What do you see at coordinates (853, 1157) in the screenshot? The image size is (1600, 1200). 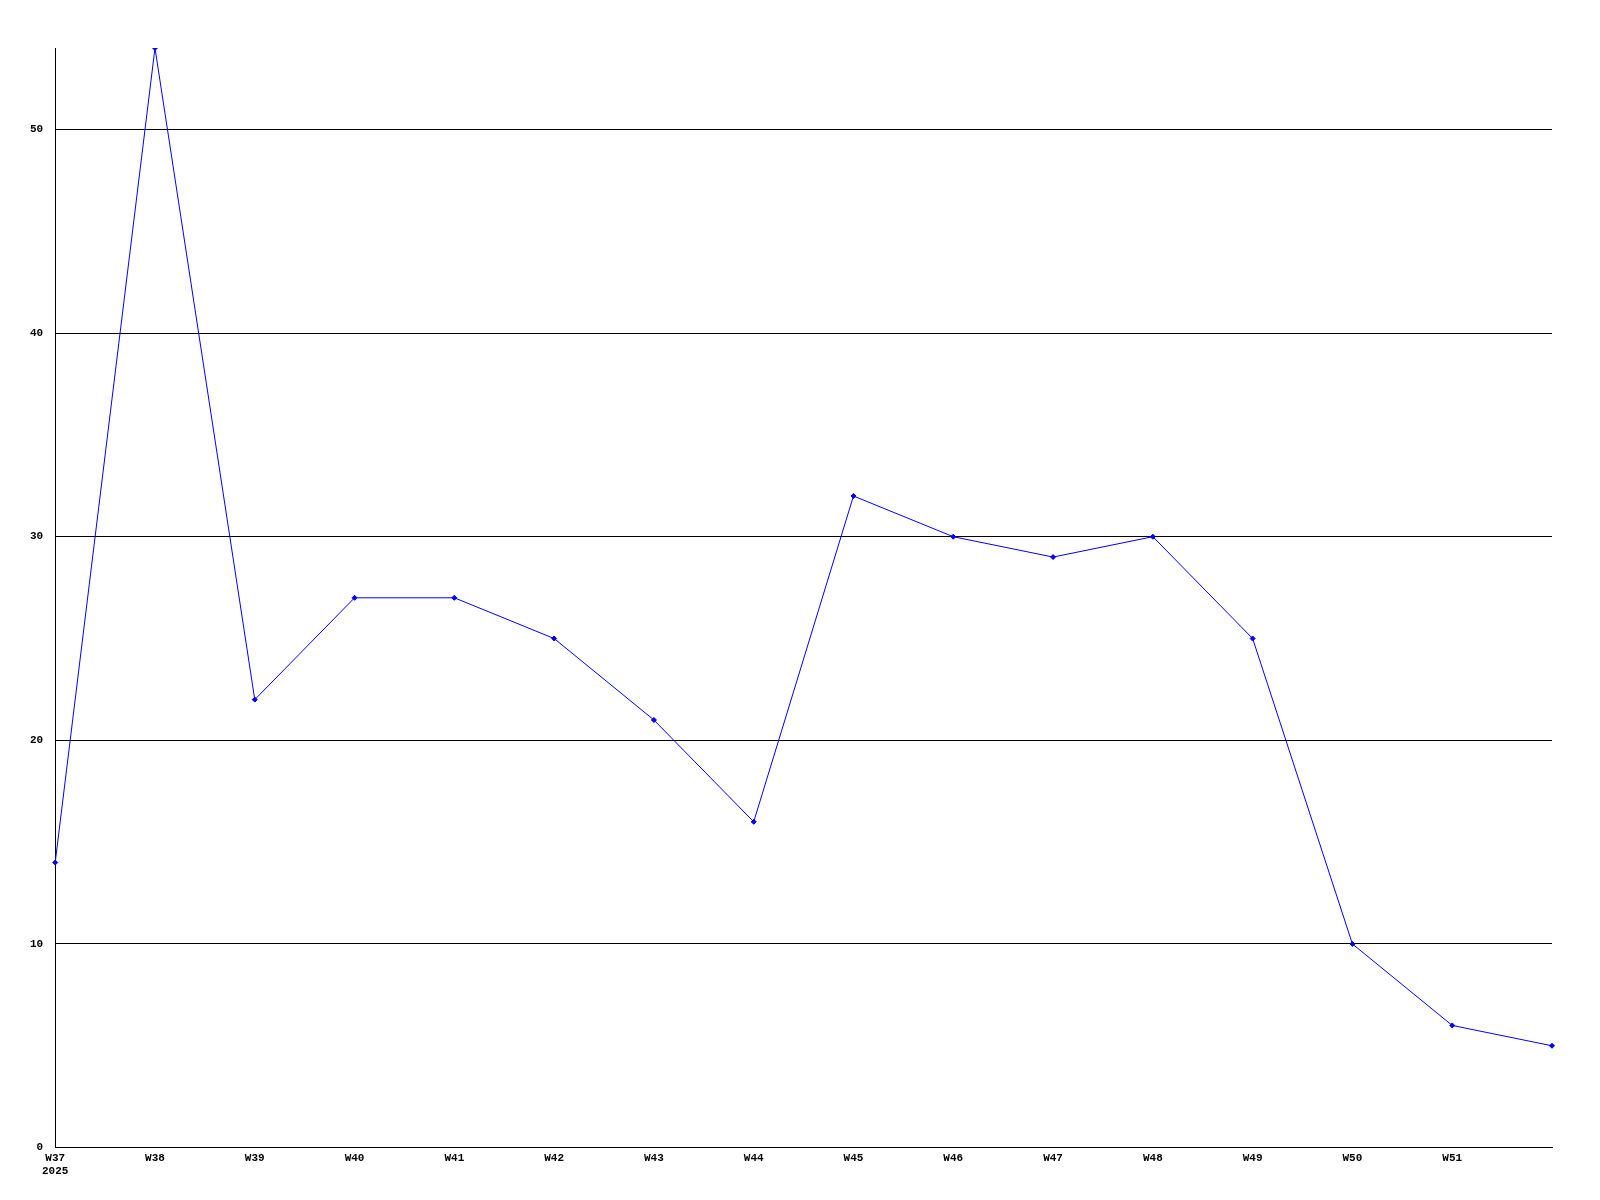 I see `x-tick-label: W45` at bounding box center [853, 1157].